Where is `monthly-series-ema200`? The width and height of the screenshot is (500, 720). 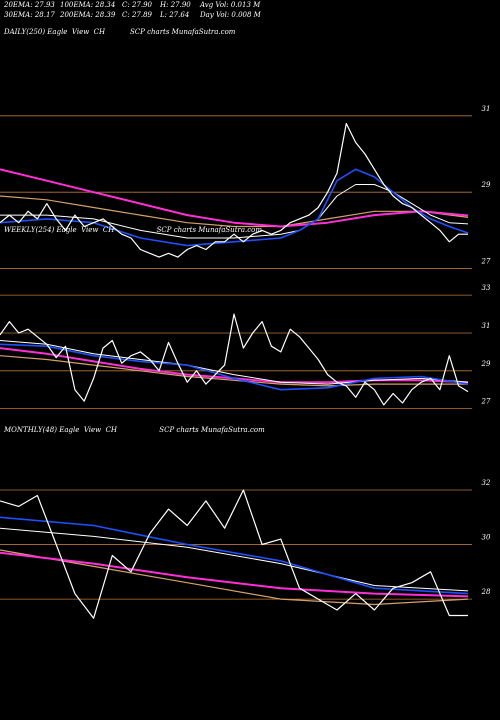
monthly-series-ema200 is located at coordinates (234, 574).